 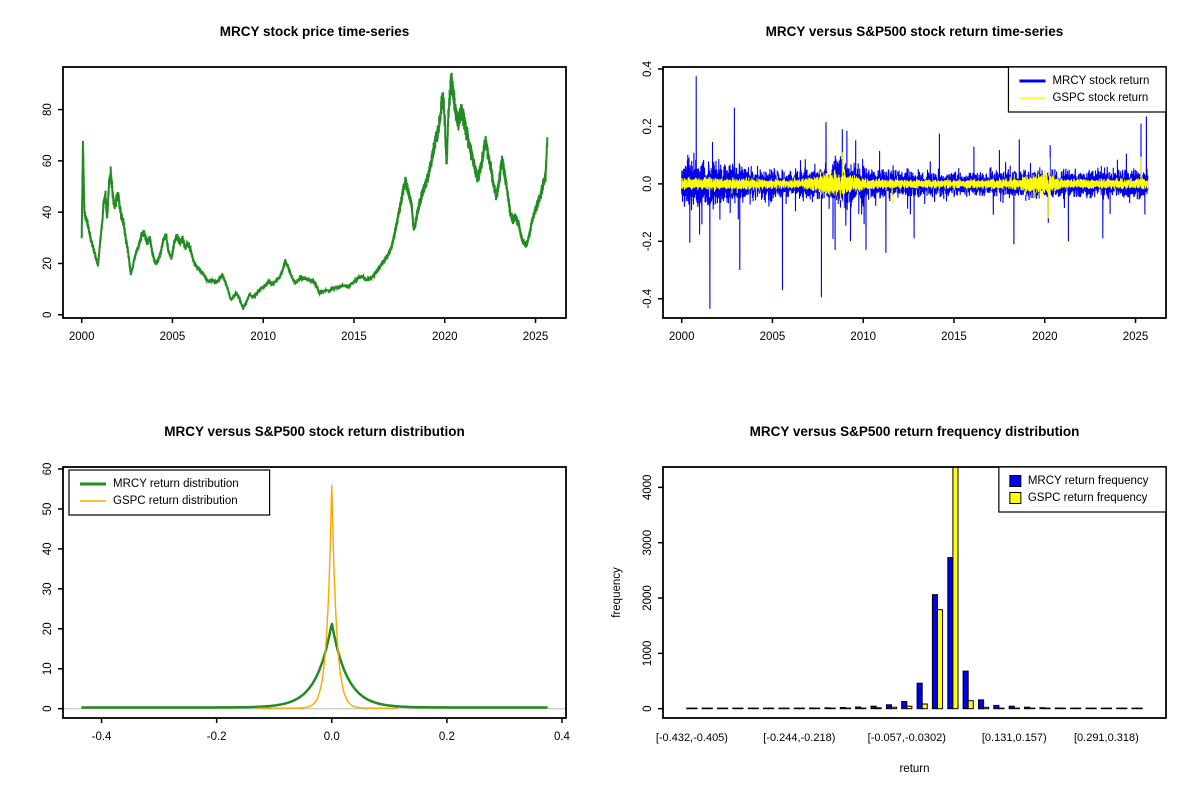 I want to click on bars-gspc-return-frequency, so click(x=917, y=588).